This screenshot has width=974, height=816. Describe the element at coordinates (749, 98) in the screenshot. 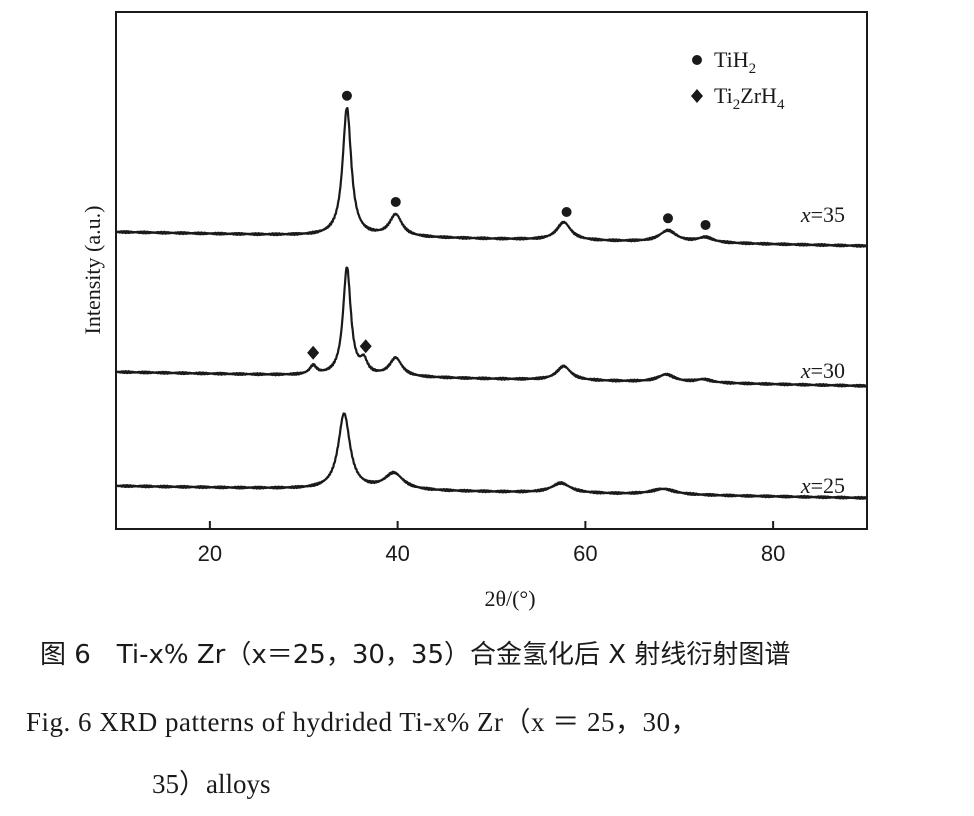

I see `legend-label: Ti2ZrH4` at that location.